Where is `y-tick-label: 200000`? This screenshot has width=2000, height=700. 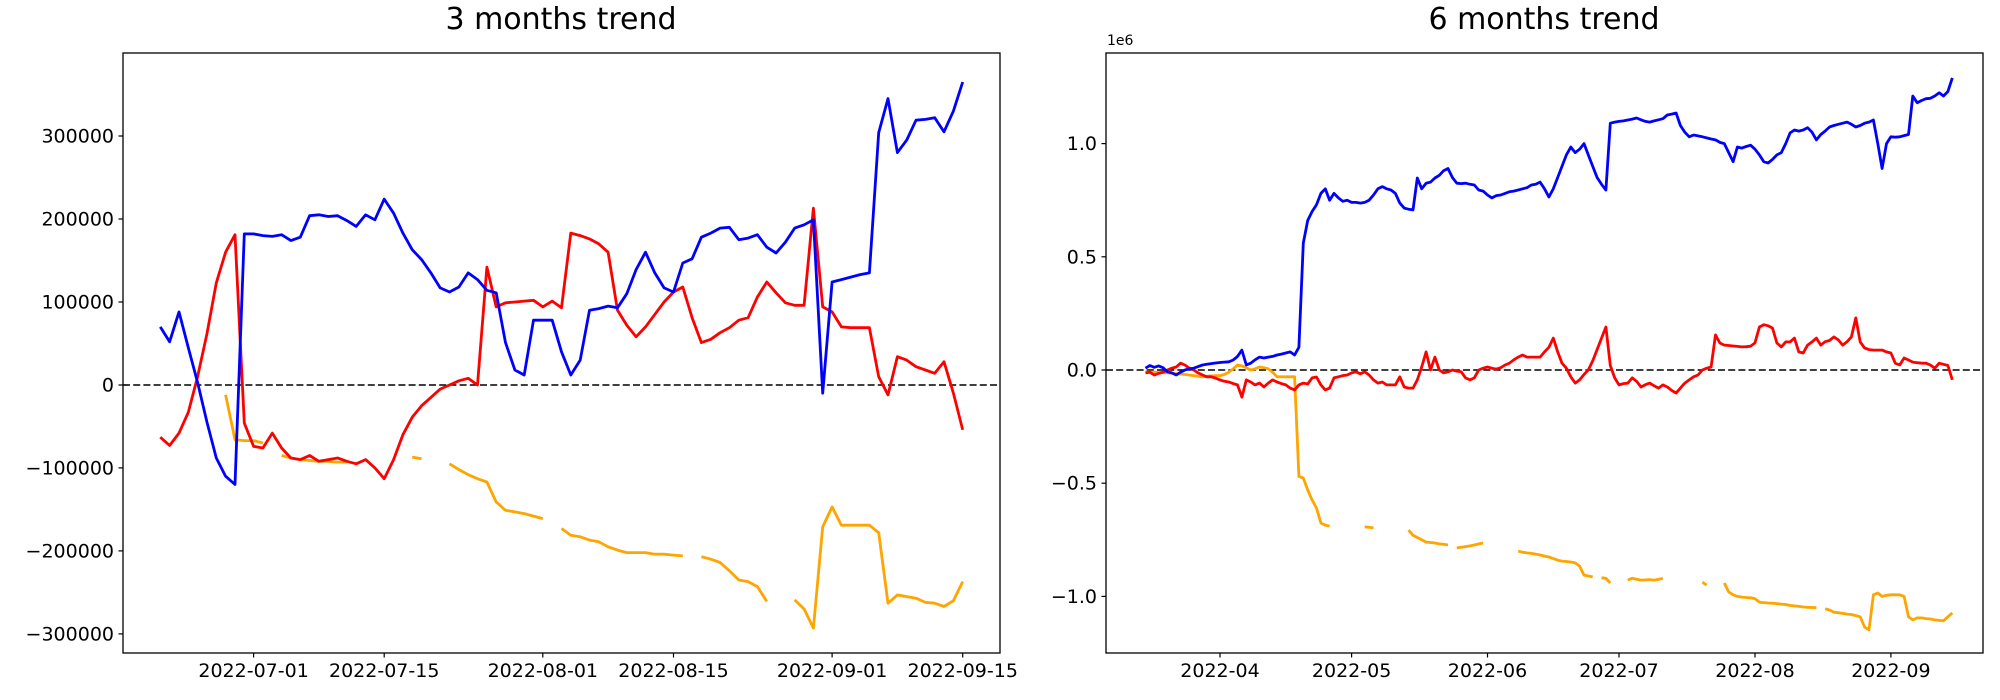
y-tick-label: 200000 is located at coordinates (77, 220).